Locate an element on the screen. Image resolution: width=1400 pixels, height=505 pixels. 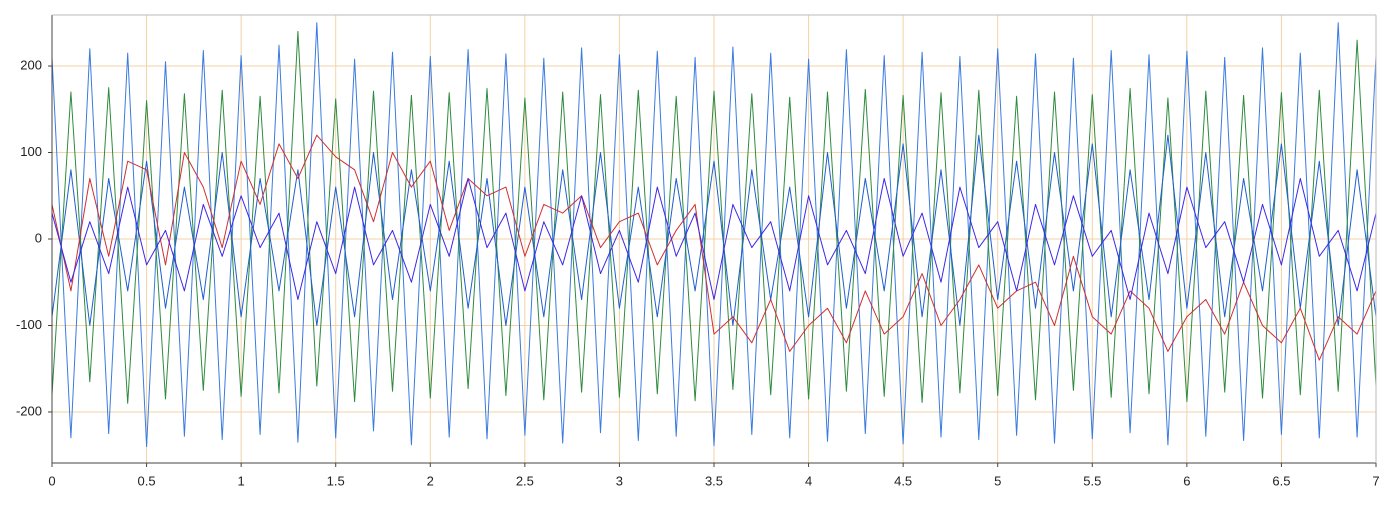
x-tick-label: 0.5 is located at coordinates (147, 480).